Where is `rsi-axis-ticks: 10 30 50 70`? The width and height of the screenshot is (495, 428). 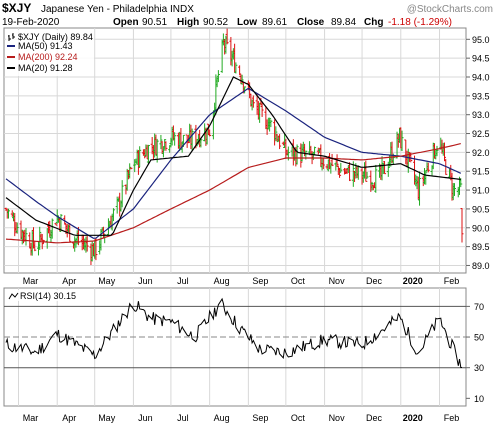 rsi-axis-ticks: 10 30 50 70 is located at coordinates (475, 353).